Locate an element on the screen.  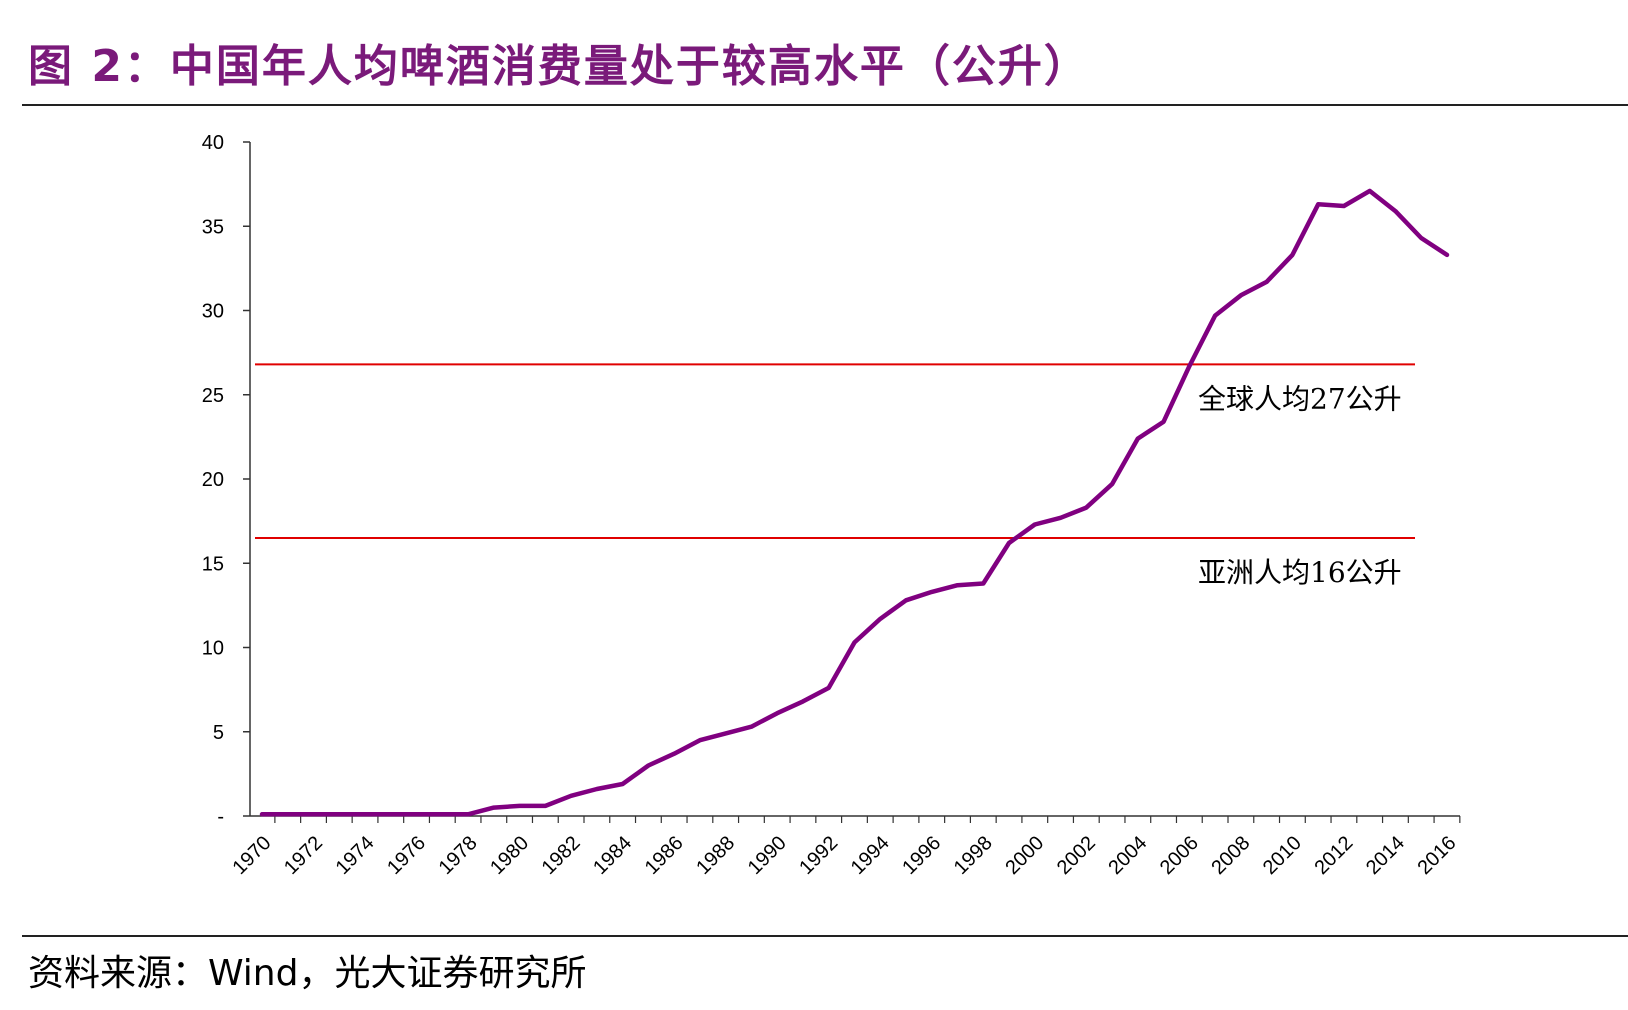
x-tick-label: 2004 is located at coordinates (1127, 855).